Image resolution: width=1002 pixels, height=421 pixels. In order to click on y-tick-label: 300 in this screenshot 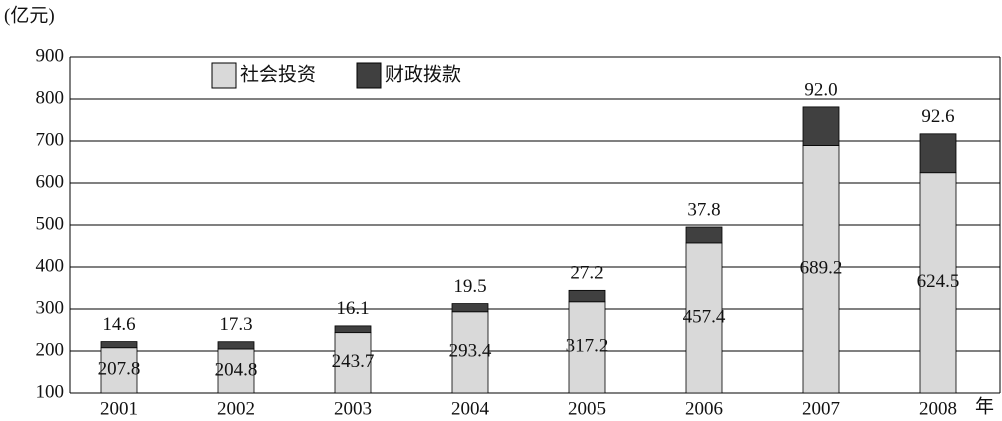, I will do `click(50, 307)`.